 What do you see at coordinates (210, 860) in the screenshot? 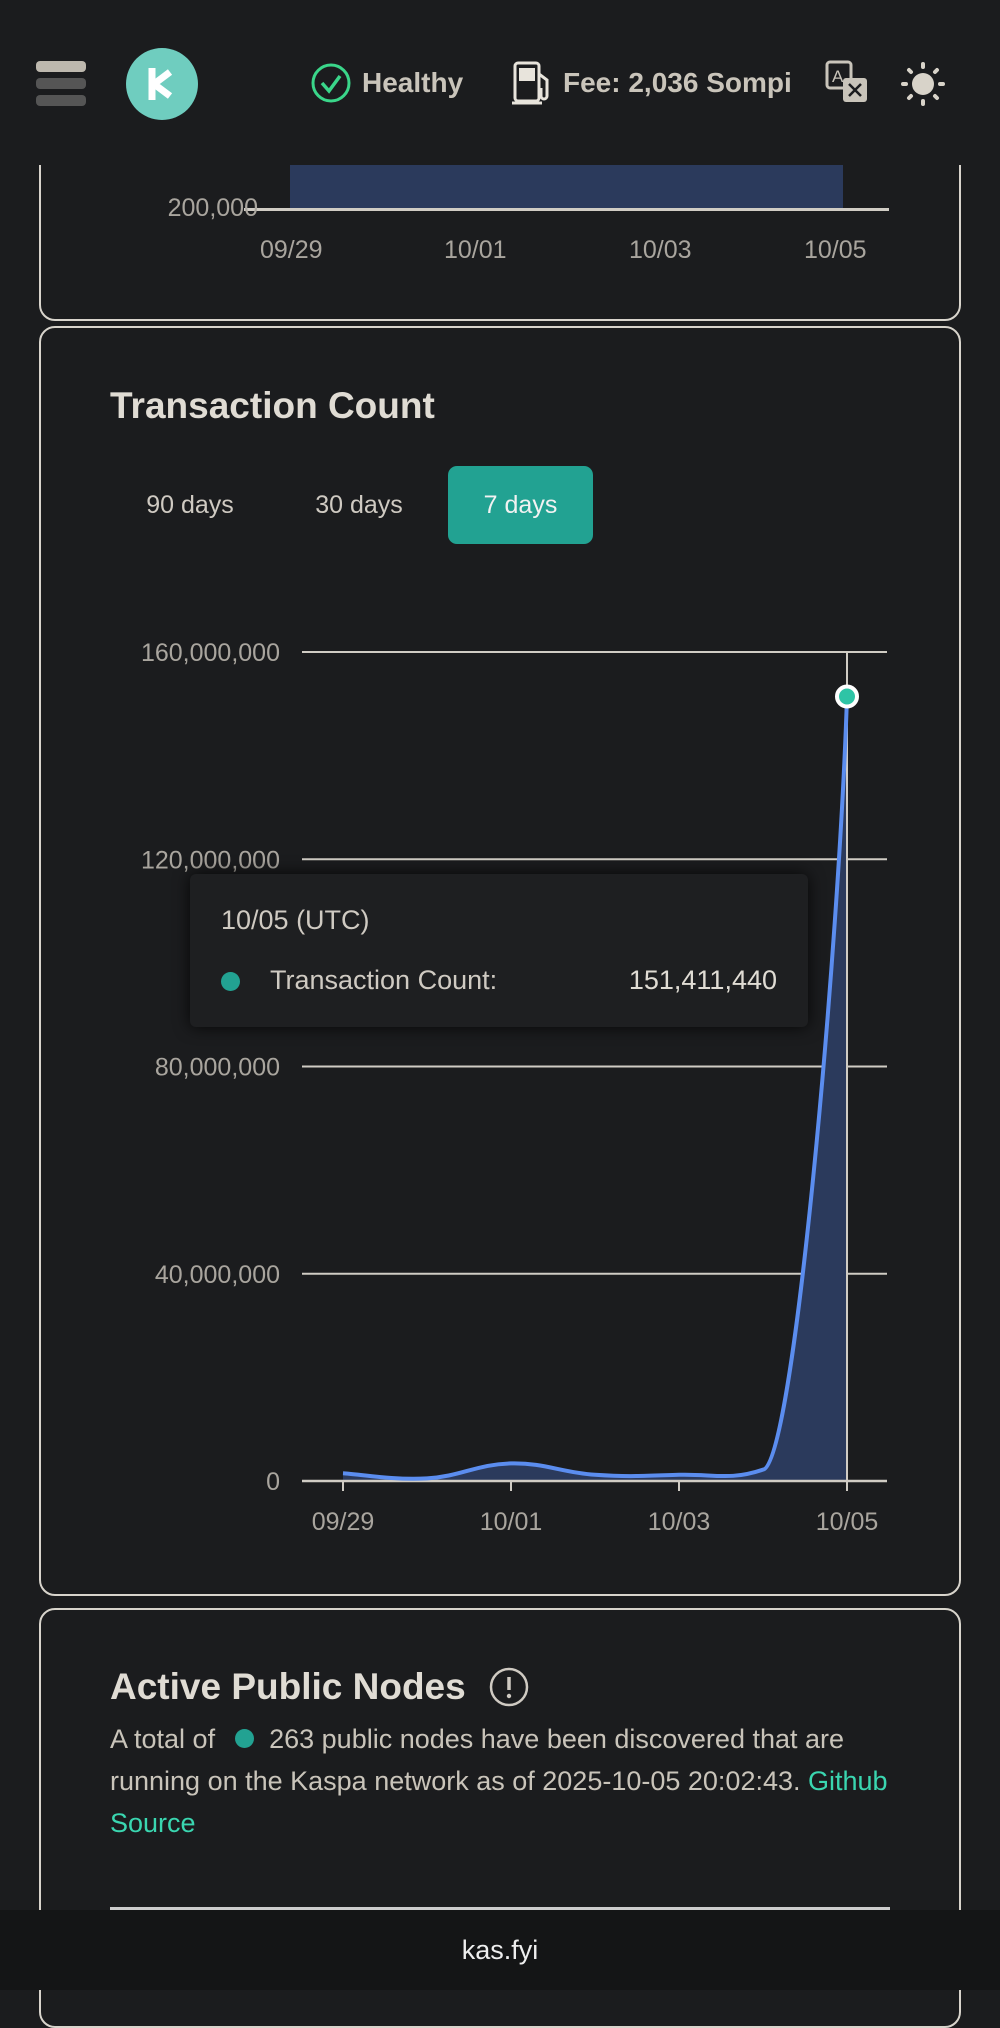
I see `y-tick-label: 120,000,000` at bounding box center [210, 860].